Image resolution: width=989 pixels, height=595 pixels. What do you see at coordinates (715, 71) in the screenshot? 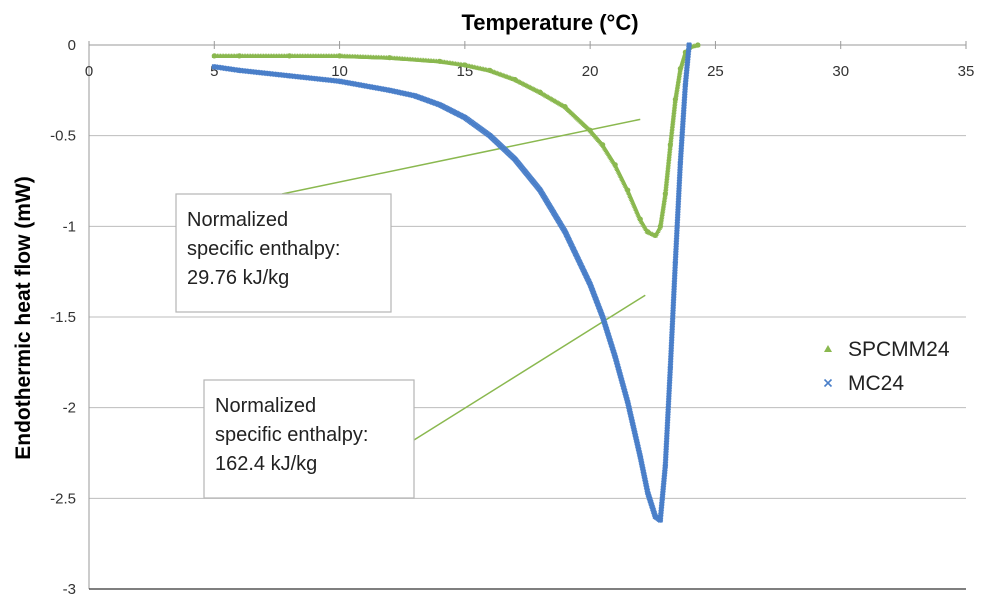
I see `x-tick-label: 25` at bounding box center [715, 71].